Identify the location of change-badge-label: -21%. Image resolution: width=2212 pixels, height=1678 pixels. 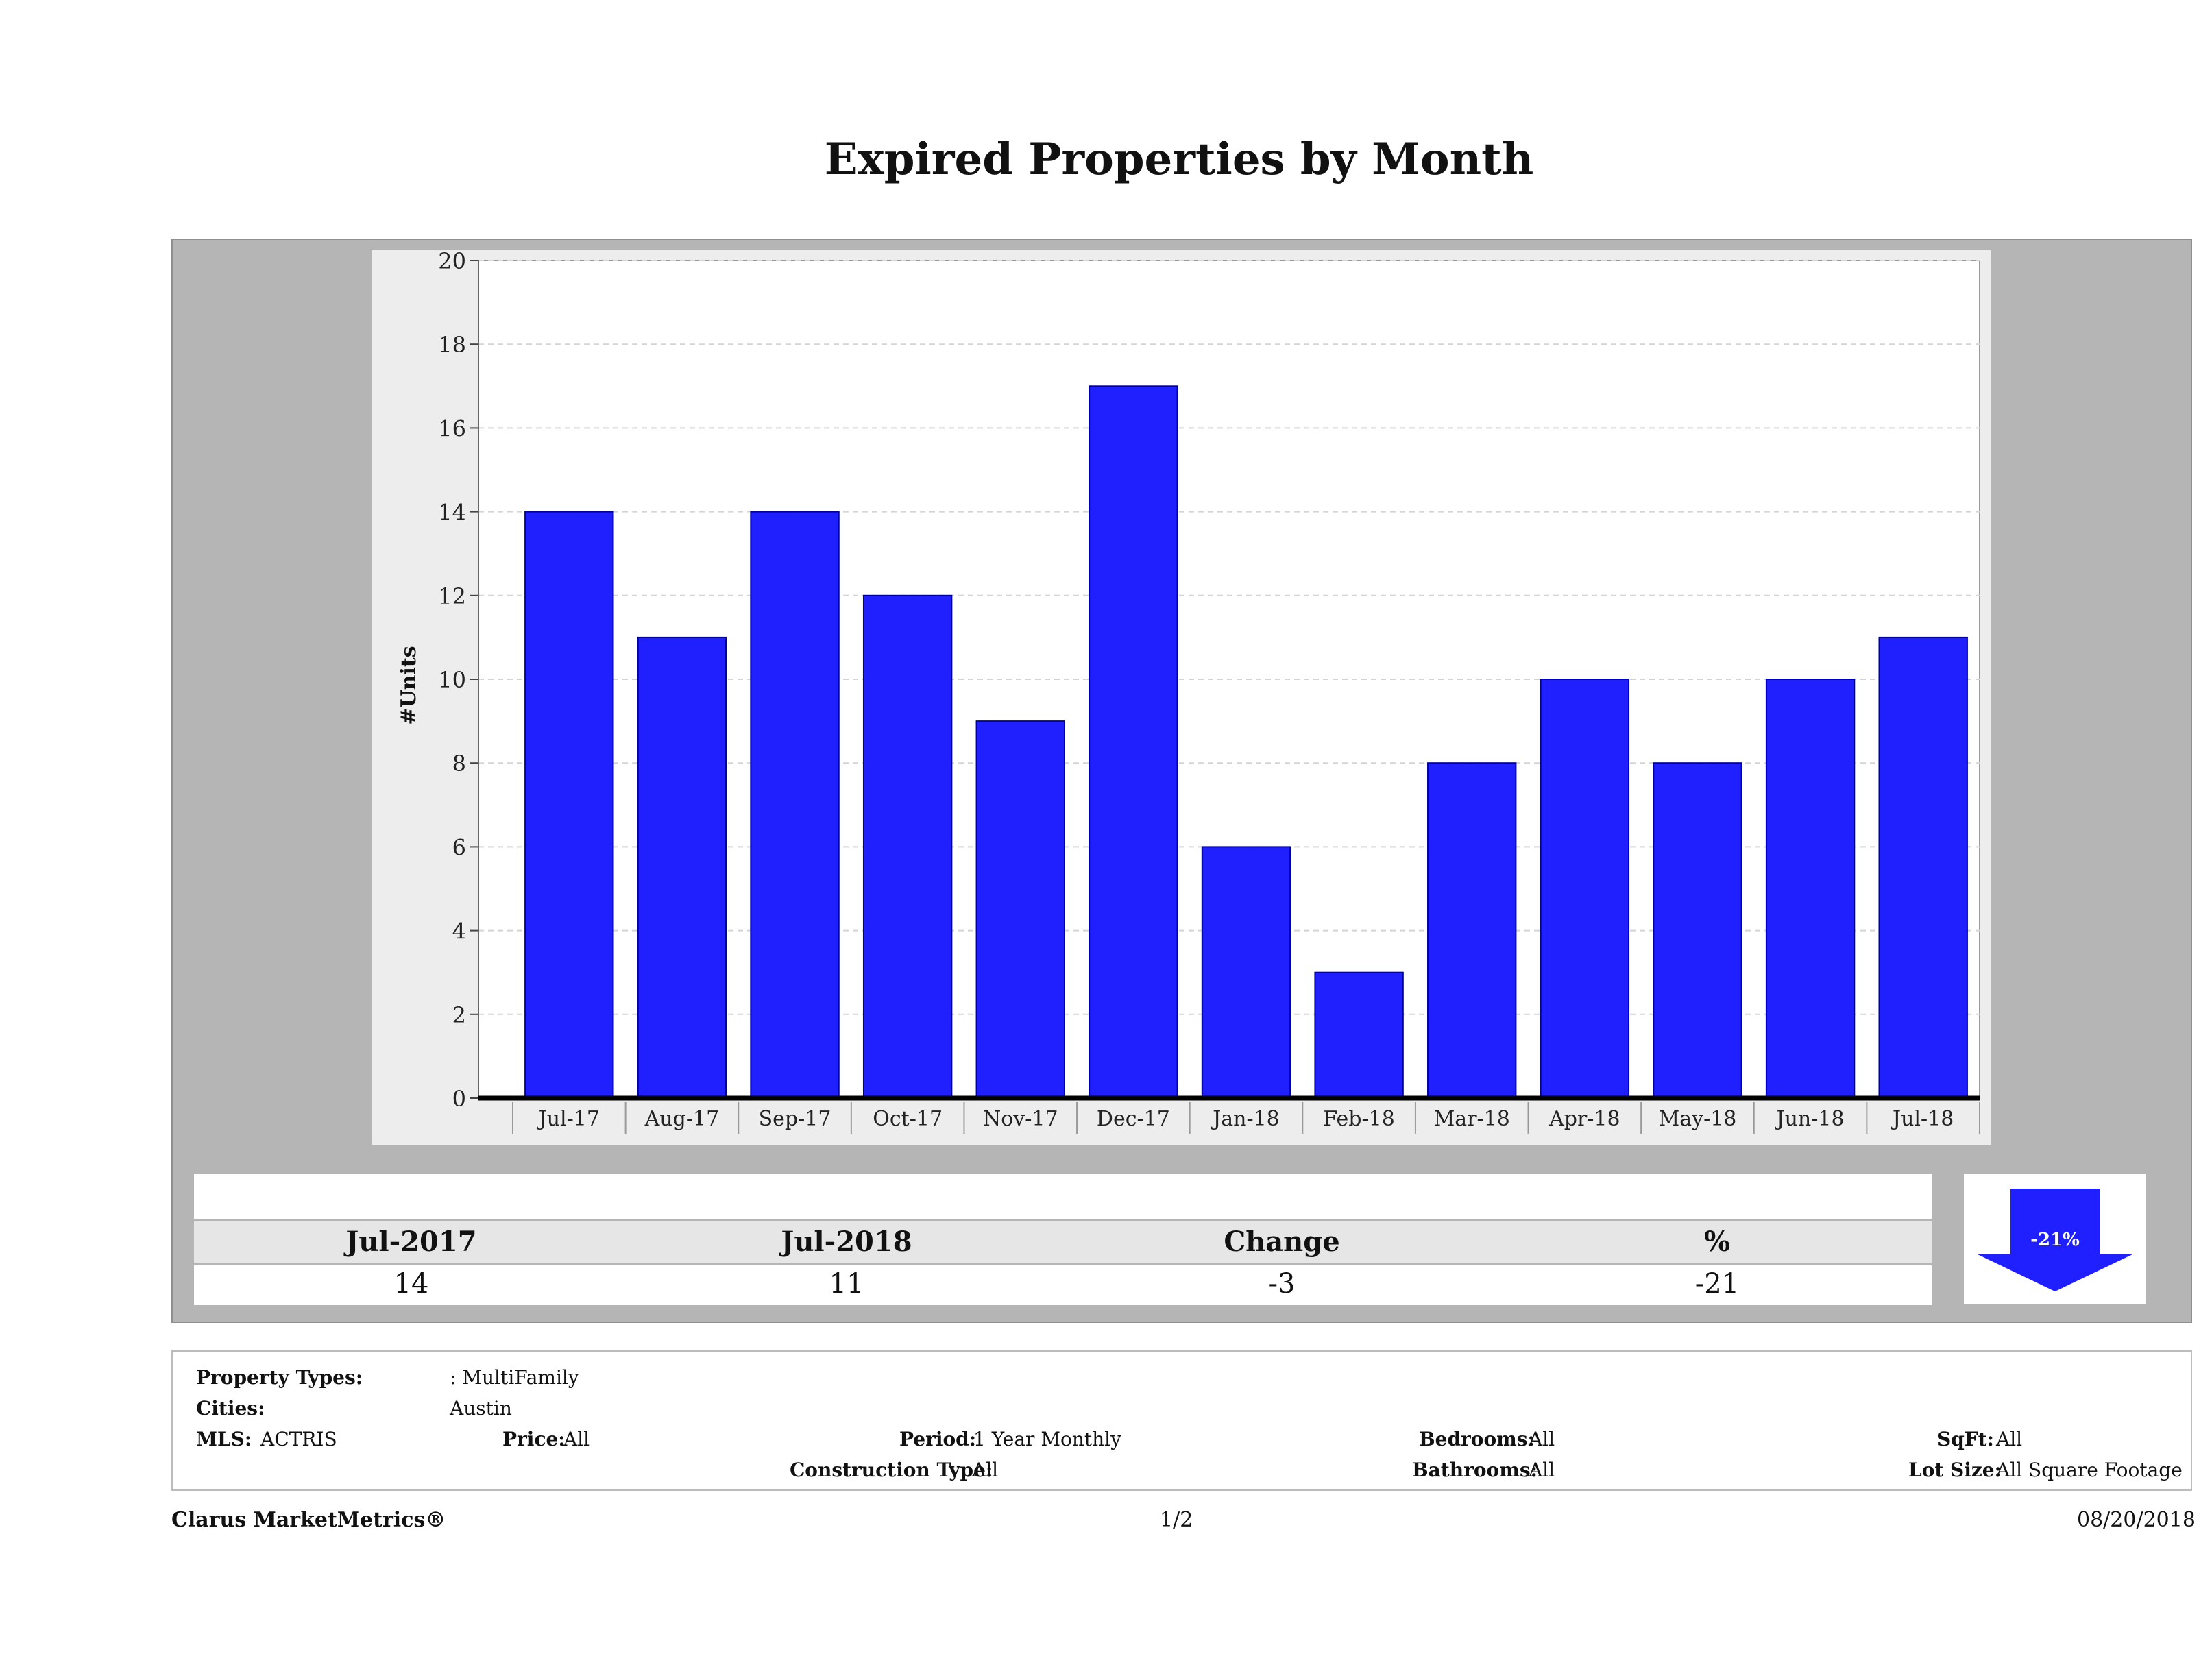
(2055, 1240).